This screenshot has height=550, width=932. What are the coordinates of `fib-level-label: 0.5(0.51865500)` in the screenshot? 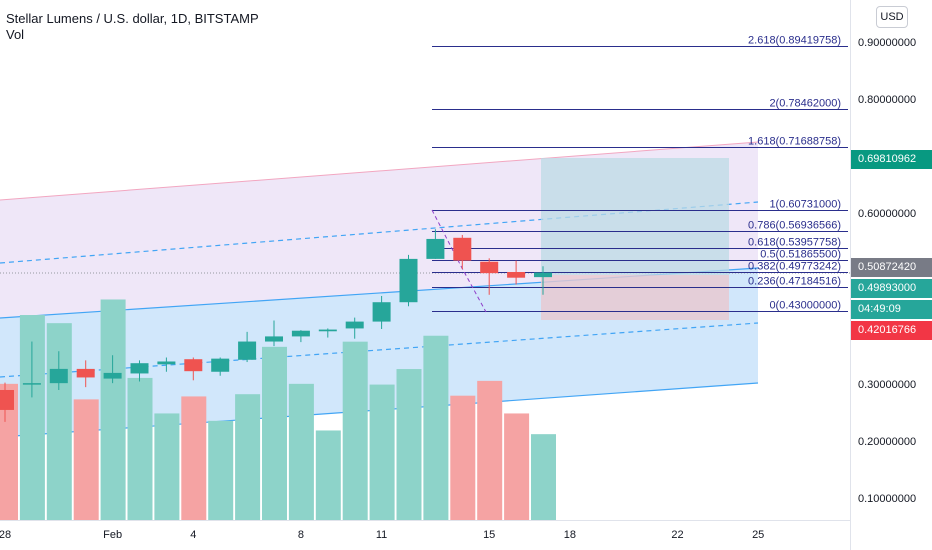 It's located at (800, 255).